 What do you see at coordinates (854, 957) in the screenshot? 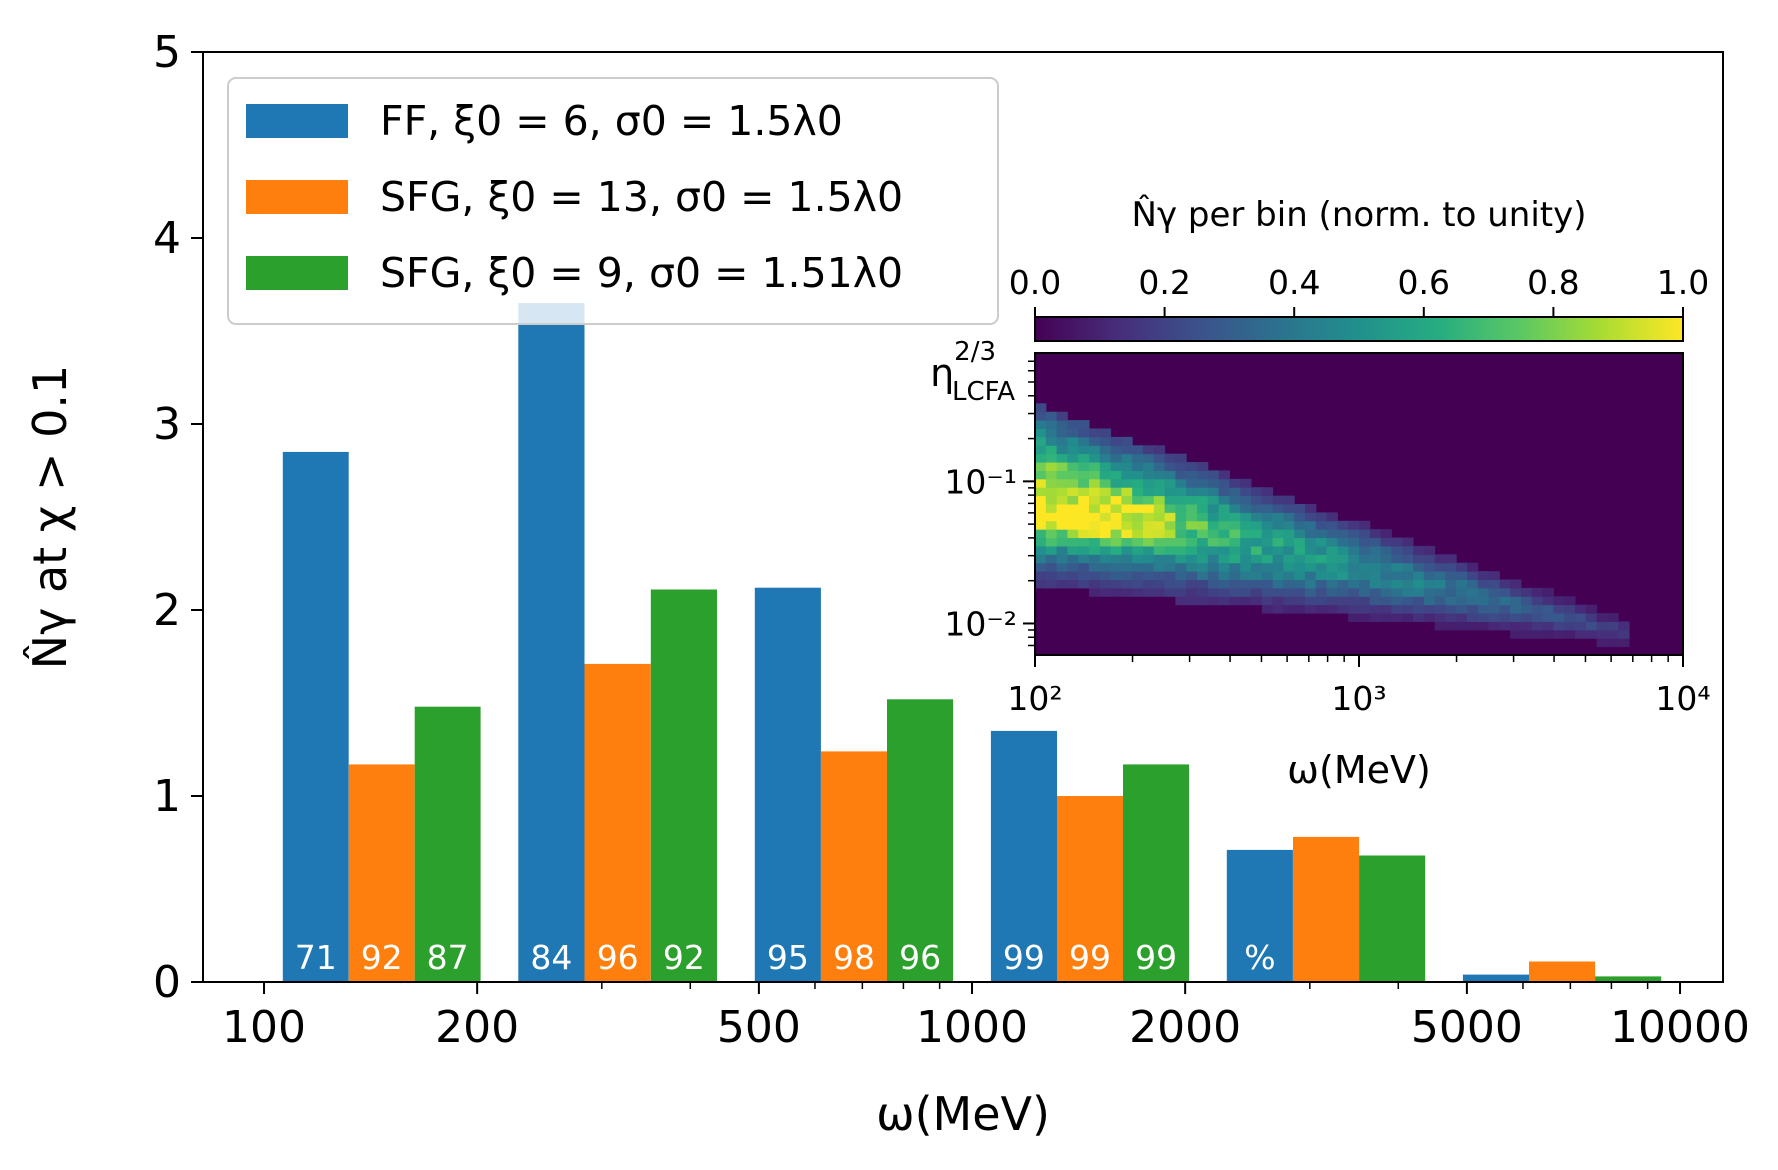
I see `bar-annotation-bin3-s2: 98` at bounding box center [854, 957].